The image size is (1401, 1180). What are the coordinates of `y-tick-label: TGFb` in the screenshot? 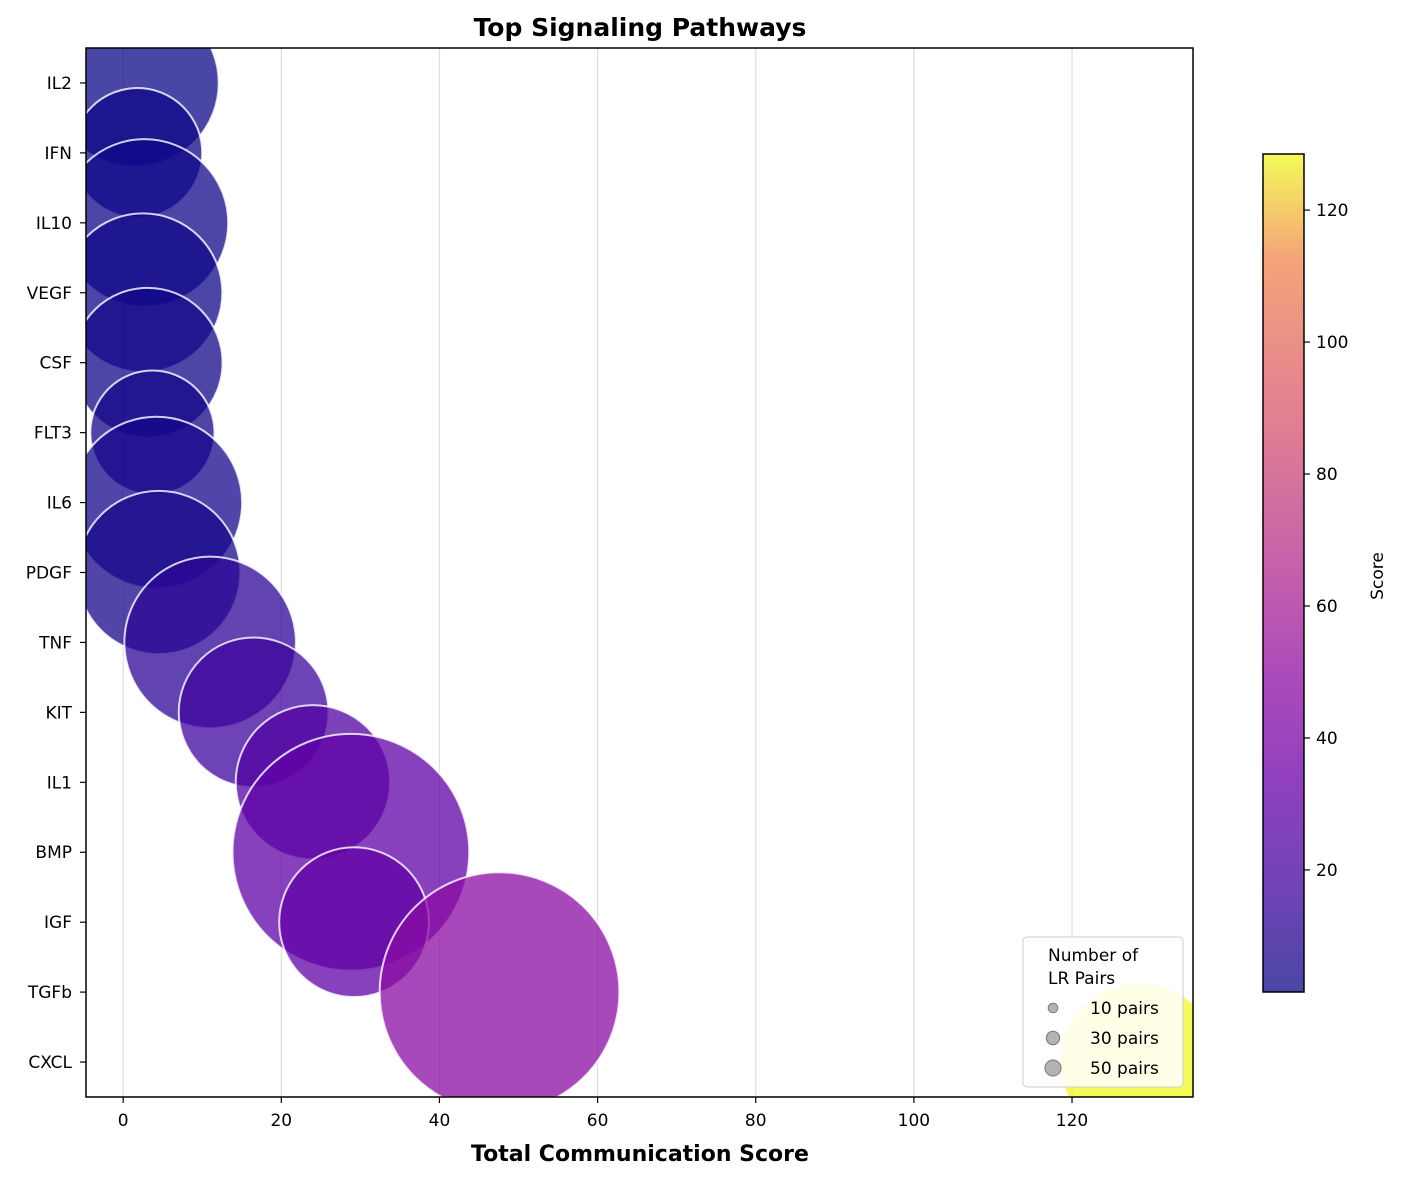 It's located at (49, 993).